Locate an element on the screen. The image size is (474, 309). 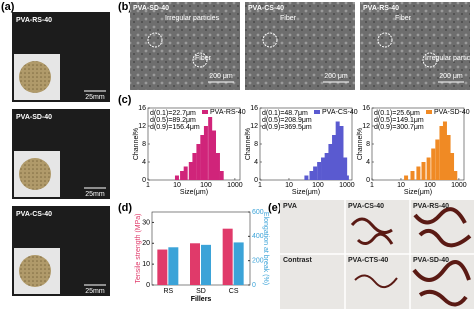
photo-label: PVA-CTS-40 is located at coordinates (368, 260).